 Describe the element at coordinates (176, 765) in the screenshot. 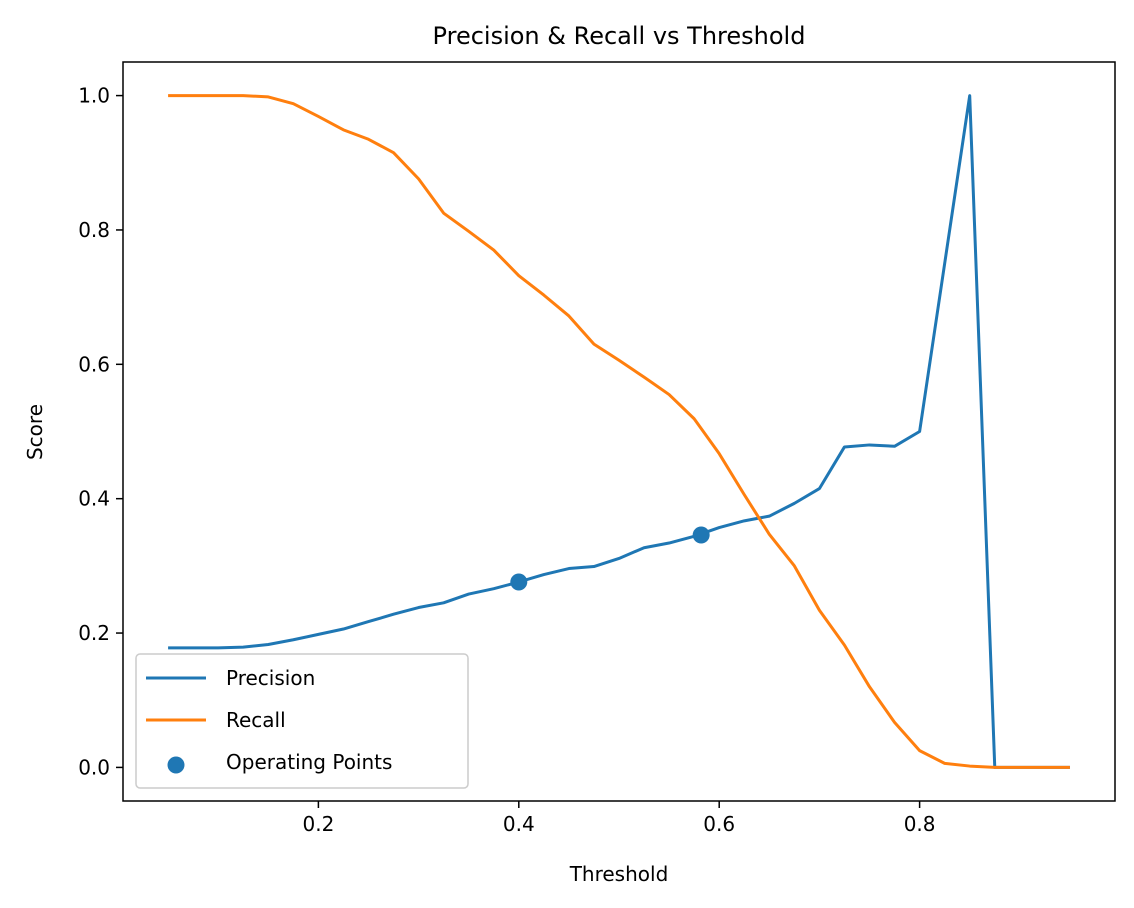

I see `legend-swatch-dot` at that location.